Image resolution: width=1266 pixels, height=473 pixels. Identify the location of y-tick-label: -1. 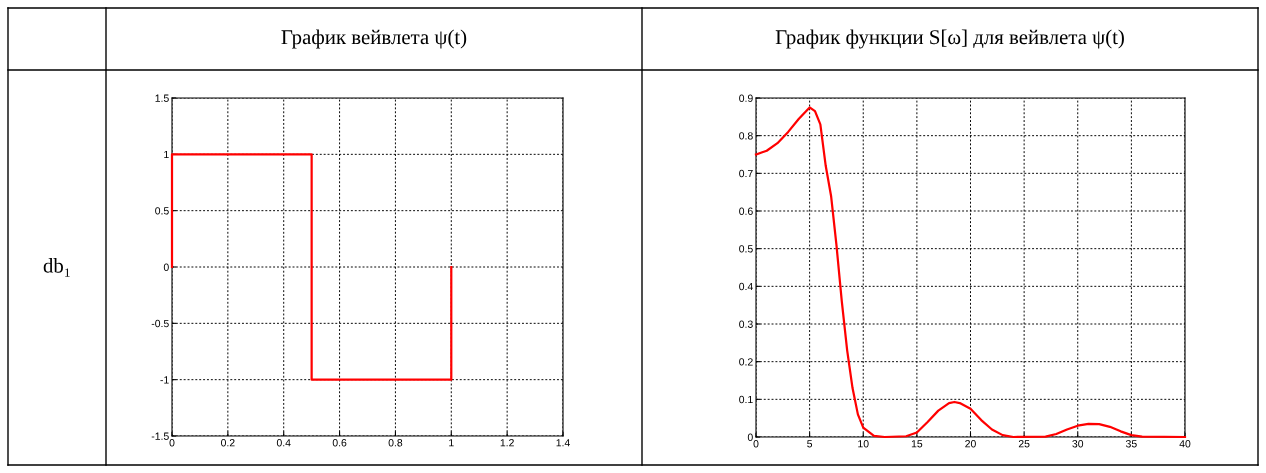
(164, 380).